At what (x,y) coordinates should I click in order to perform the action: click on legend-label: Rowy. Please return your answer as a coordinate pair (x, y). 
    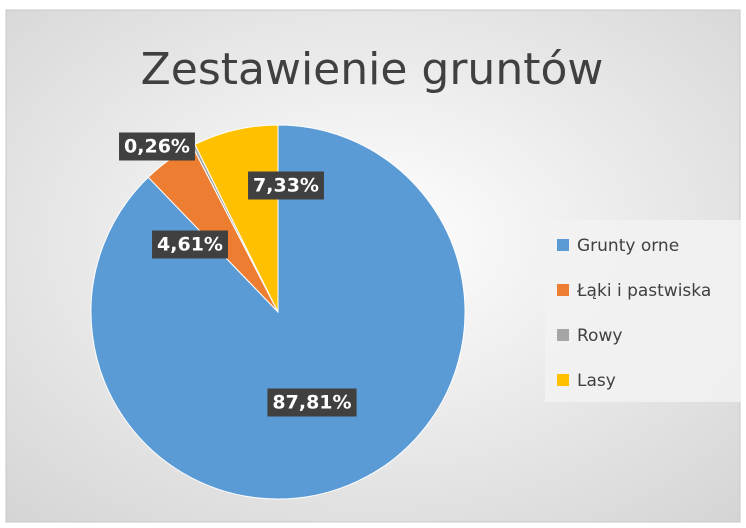
    Looking at the image, I should click on (599, 336).